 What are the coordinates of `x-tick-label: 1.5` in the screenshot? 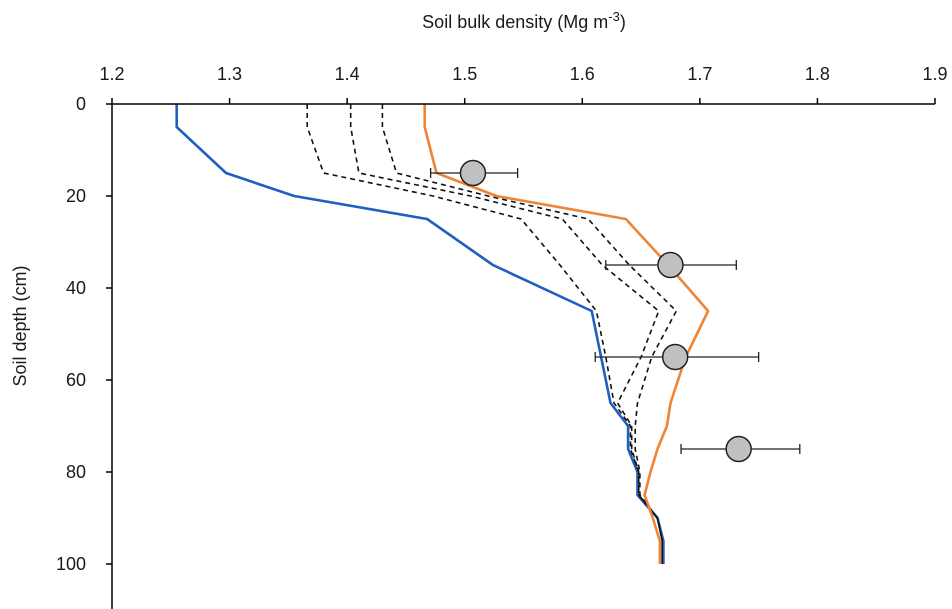 It's located at (464, 74).